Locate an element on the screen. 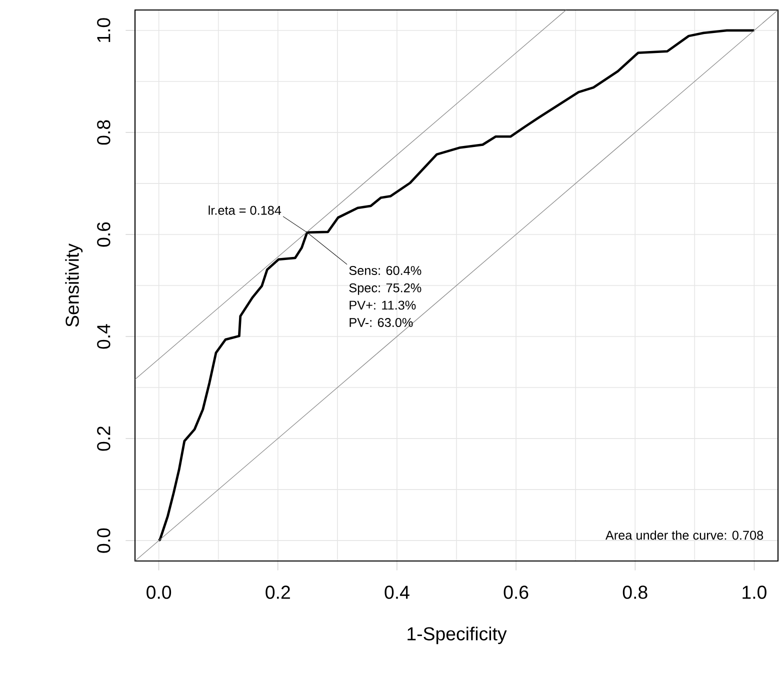 This screenshot has height=691, width=782. x-axis-title: 1-Specificity is located at coordinates (457, 635).